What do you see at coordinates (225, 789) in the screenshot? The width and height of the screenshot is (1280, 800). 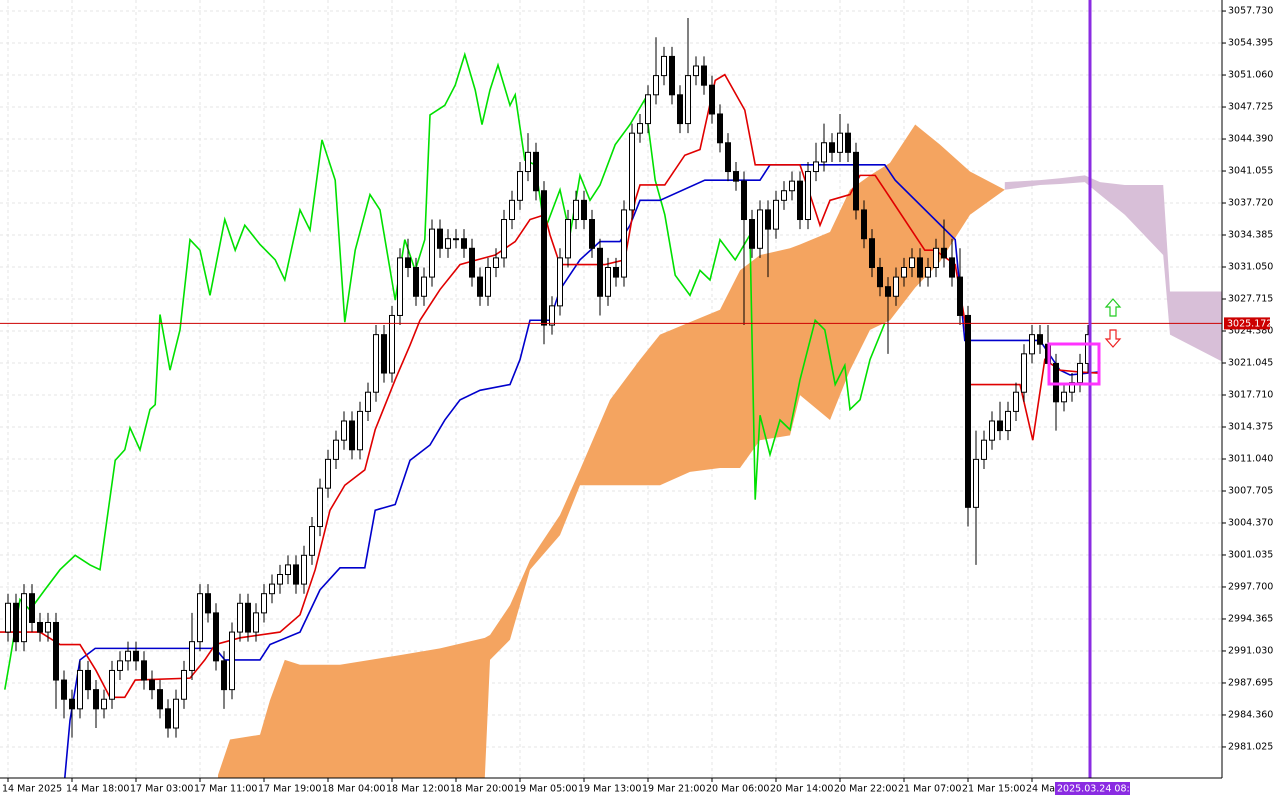 I see `x-tick-label: 17 Mar 11:00` at bounding box center [225, 789].